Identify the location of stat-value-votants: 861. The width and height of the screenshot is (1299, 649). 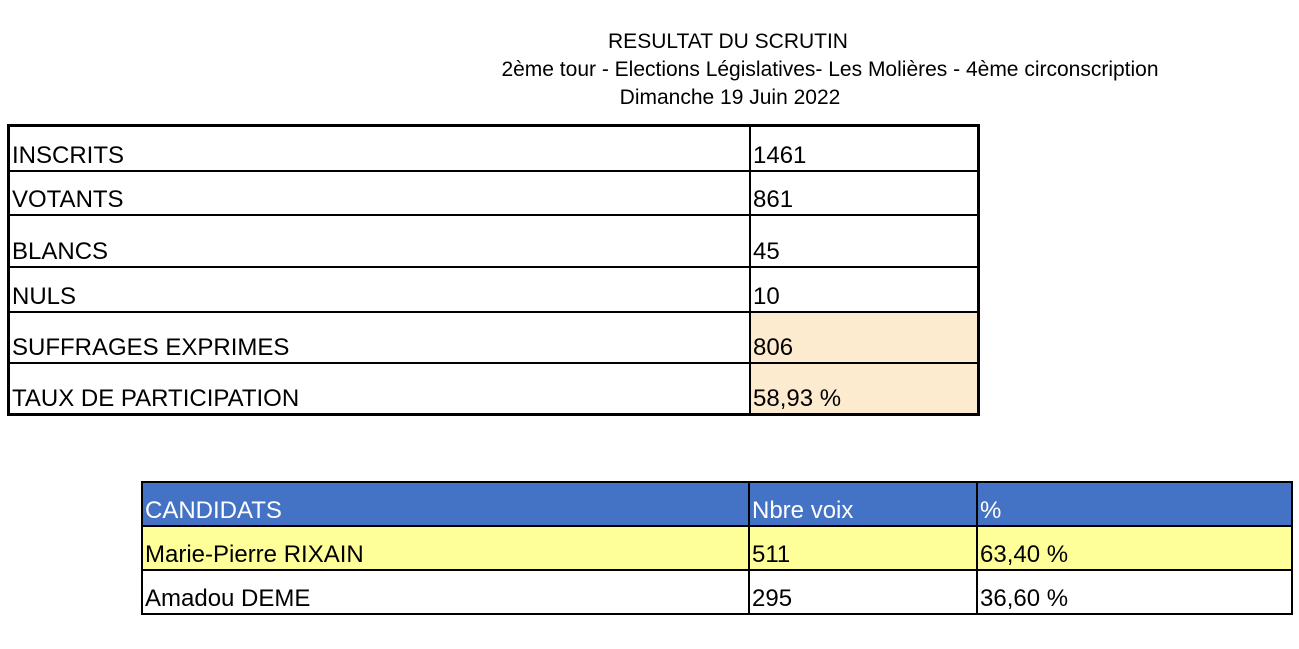
(864, 193).